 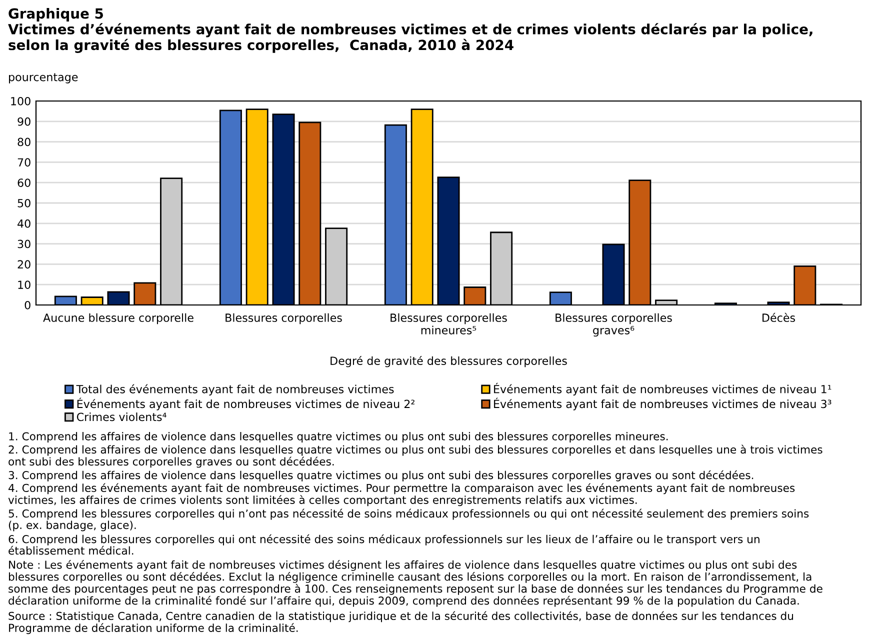 What do you see at coordinates (448, 362) in the screenshot?
I see `x-axis-title: Degré de gravité des blessures corporelles` at bounding box center [448, 362].